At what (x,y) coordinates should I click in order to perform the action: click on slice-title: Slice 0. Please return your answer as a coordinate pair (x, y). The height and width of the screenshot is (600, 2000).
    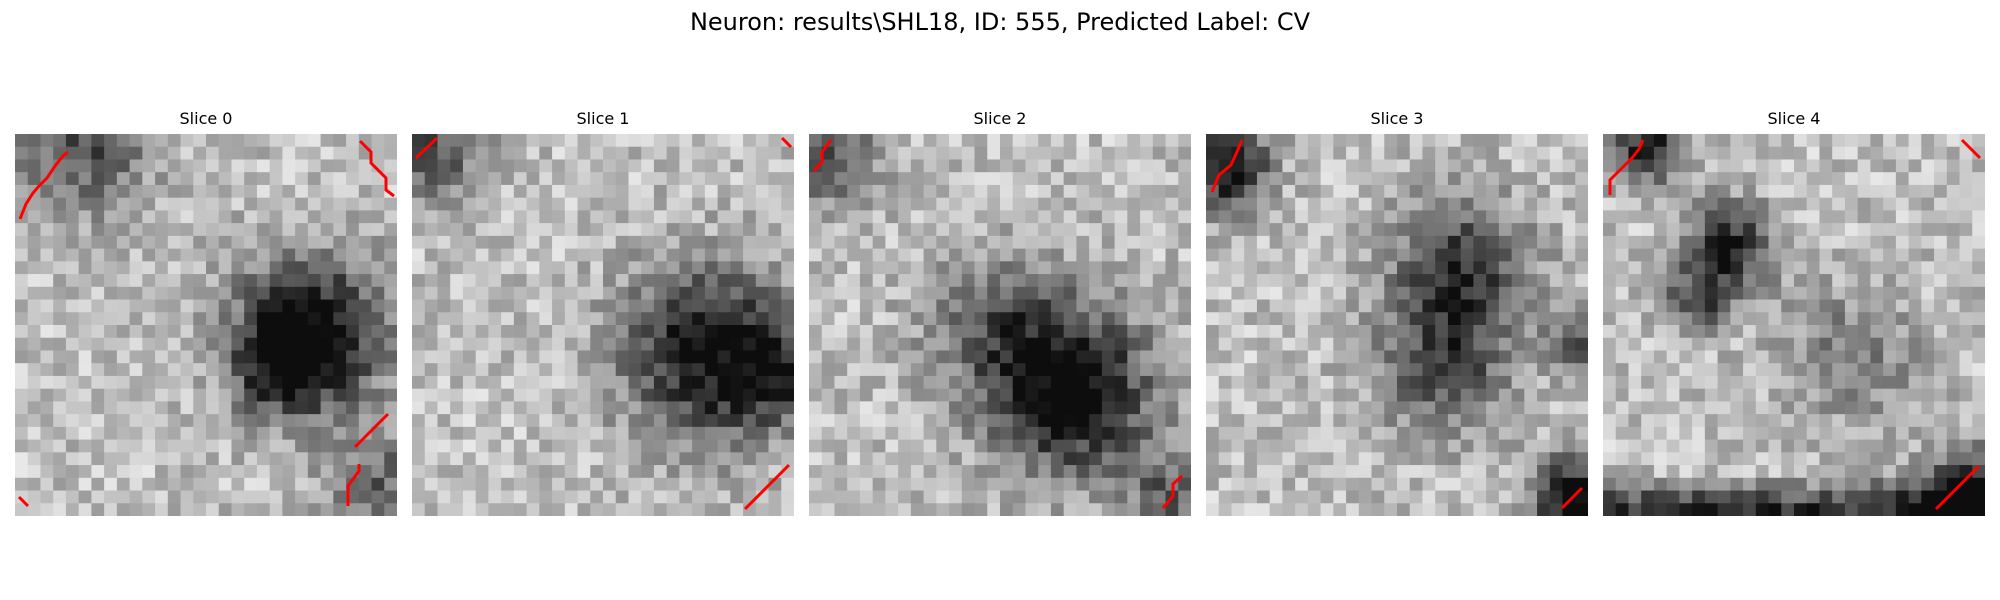
    Looking at the image, I should click on (206, 118).